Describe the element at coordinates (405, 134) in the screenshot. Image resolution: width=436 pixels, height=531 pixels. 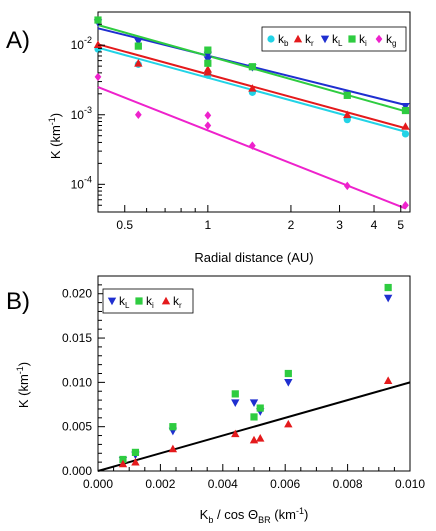
I see `point-kb` at that location.